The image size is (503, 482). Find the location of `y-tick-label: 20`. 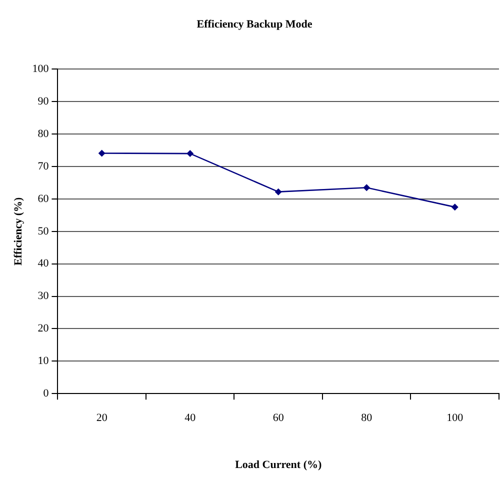

y-tick-label: 20 is located at coordinates (44, 328).